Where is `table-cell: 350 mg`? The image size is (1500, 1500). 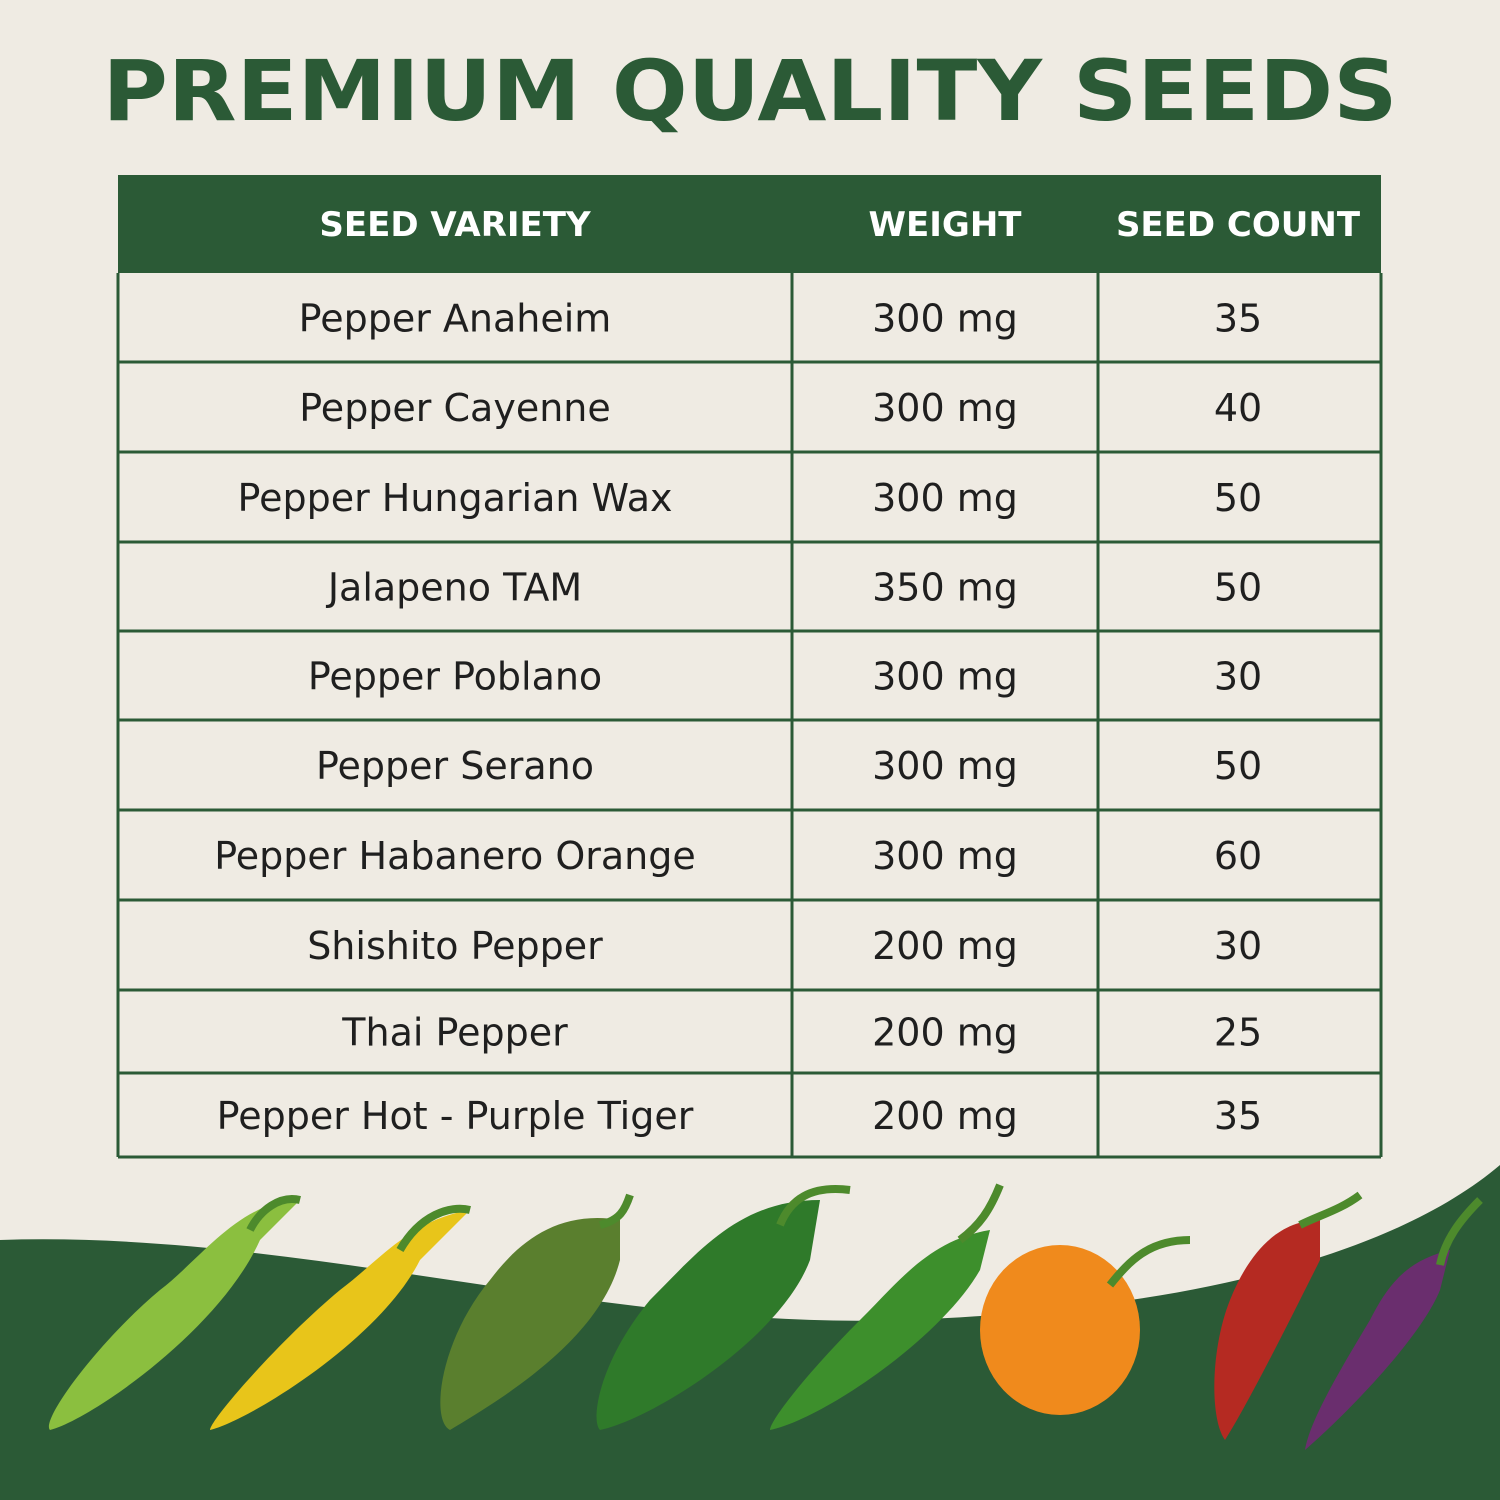
table-cell: 350 mg is located at coordinates (945, 588).